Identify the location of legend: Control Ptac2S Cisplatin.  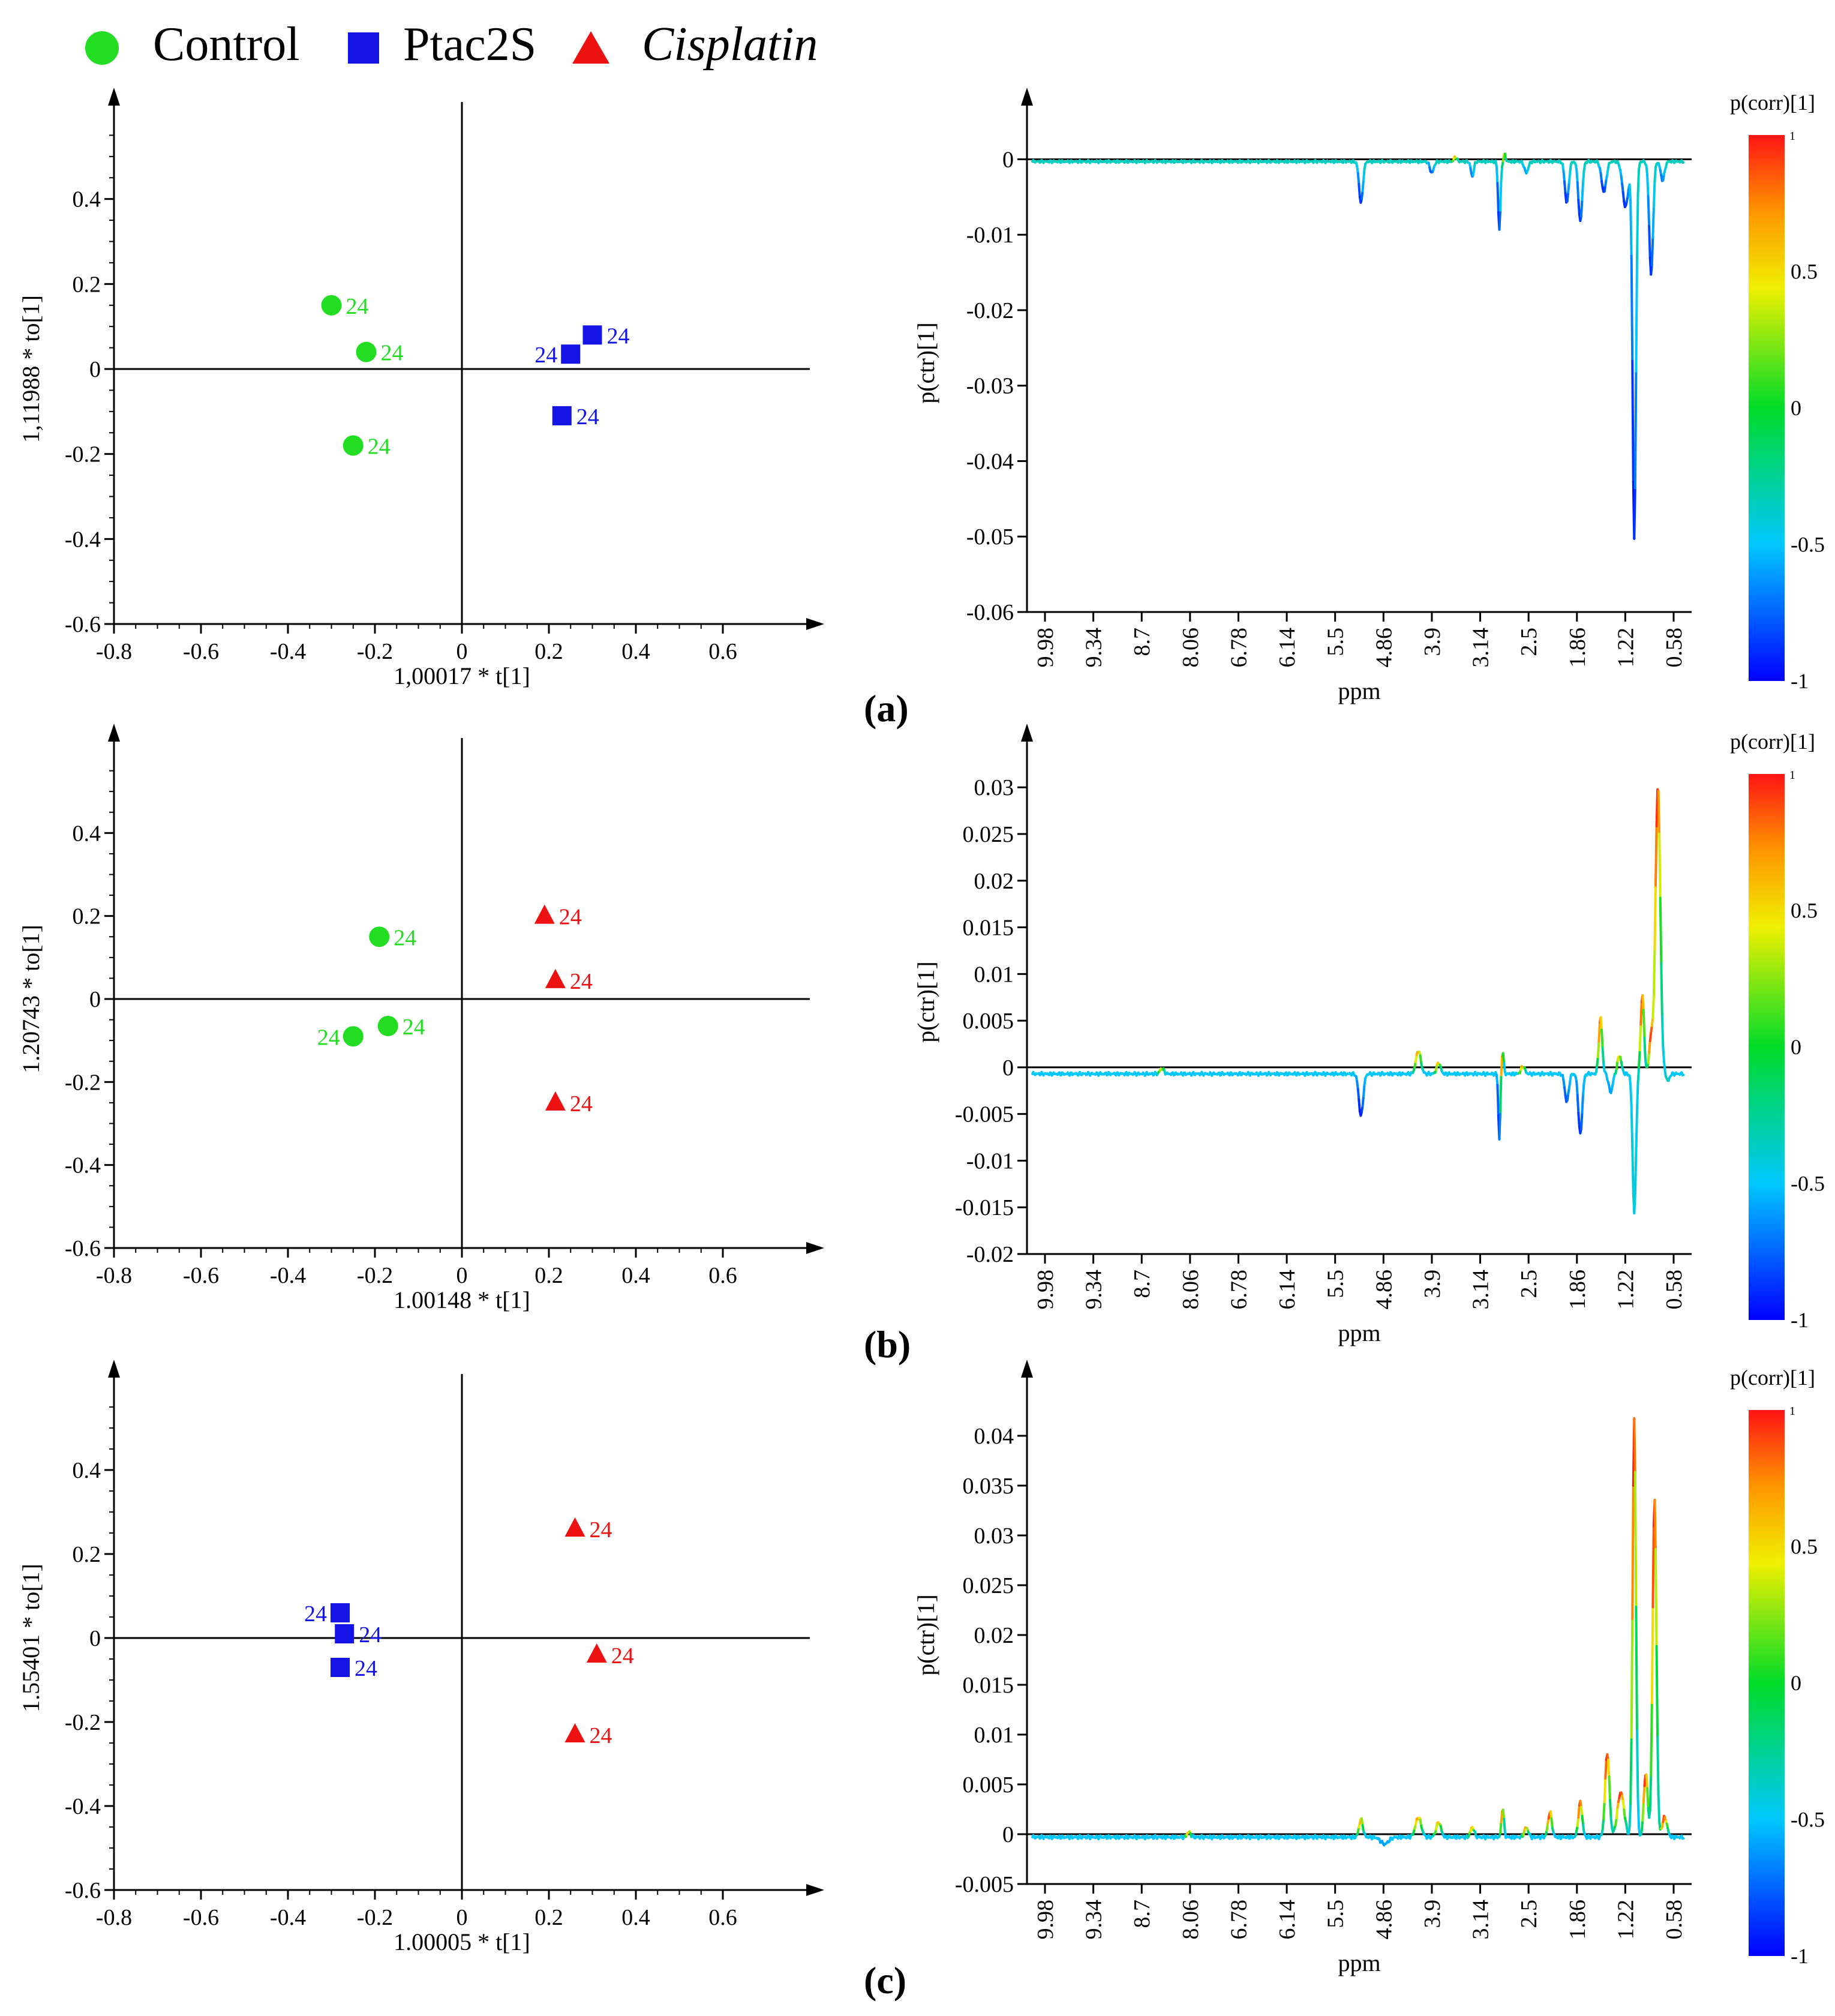
(452, 44).